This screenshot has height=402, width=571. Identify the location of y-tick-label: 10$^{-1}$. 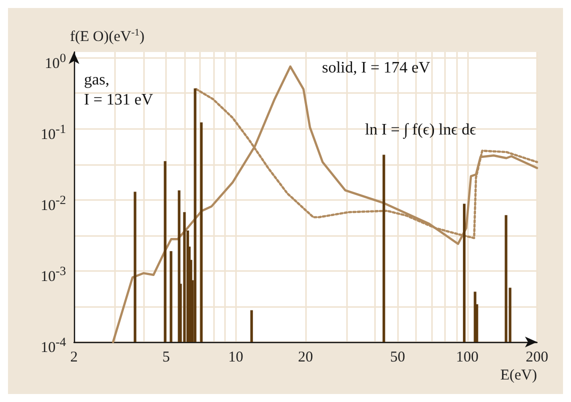
(53, 132).